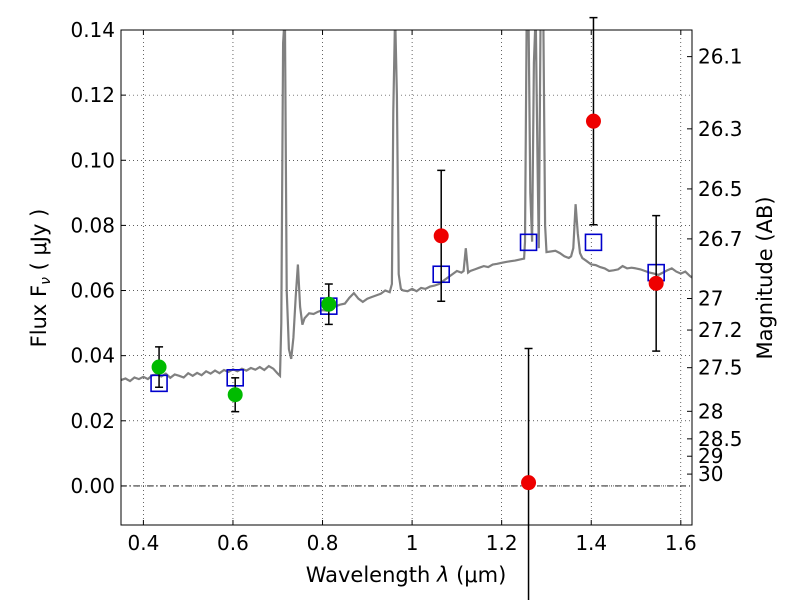 The image size is (800, 600). I want to click on x-tick-label: 0.4, so click(143, 543).